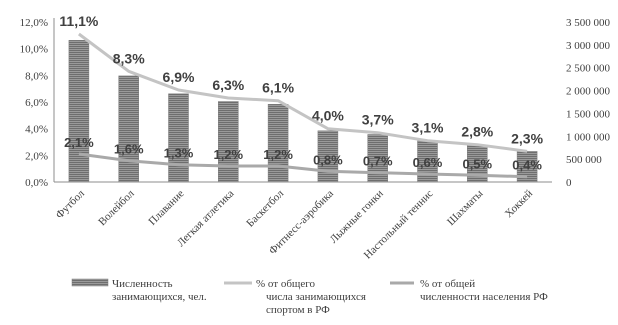  I want to click on left-tick-label: 4,0%, so click(36, 130).